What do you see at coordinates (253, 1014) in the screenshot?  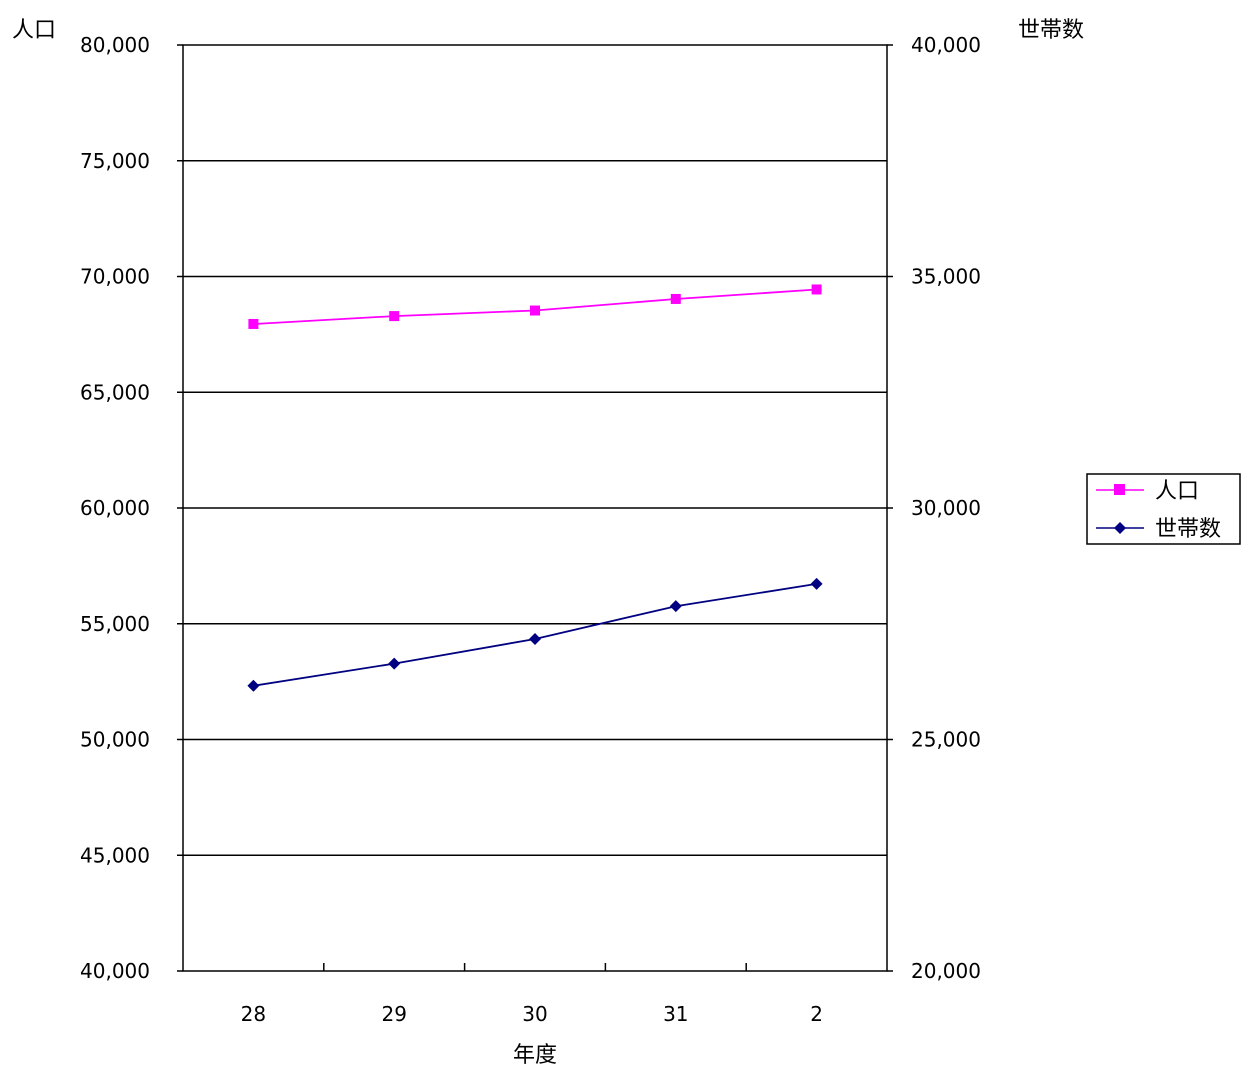 I see `x-tick-label: 28` at bounding box center [253, 1014].